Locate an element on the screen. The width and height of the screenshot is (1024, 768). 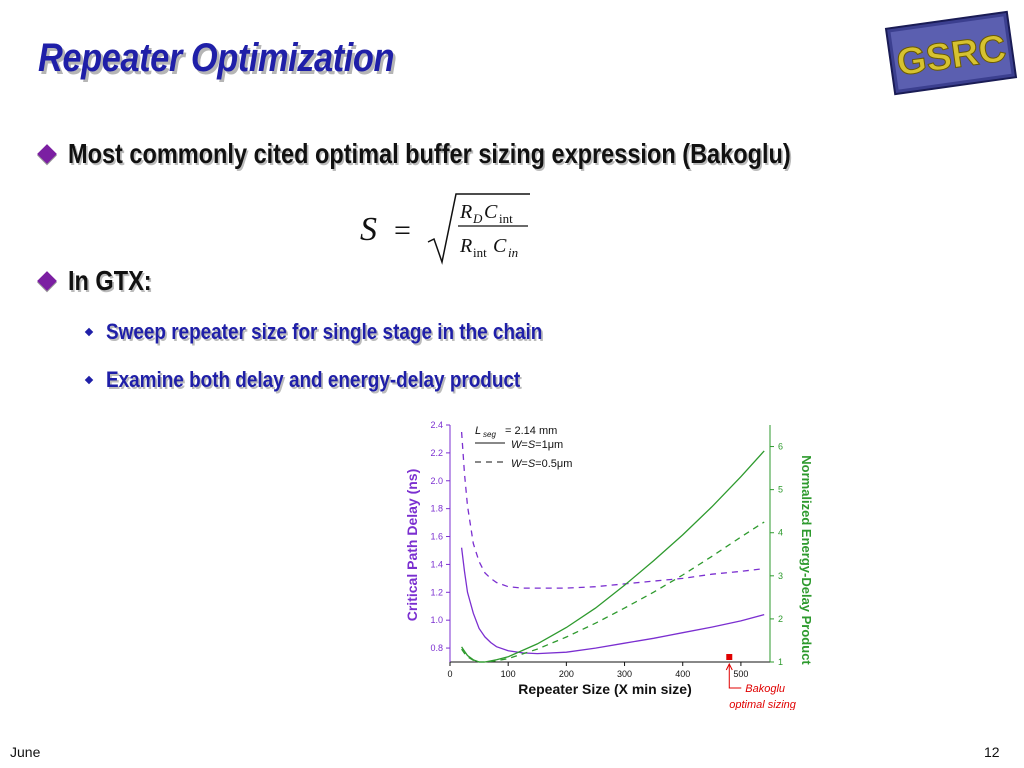
x-tick-label: 100 is located at coordinates (508, 674).